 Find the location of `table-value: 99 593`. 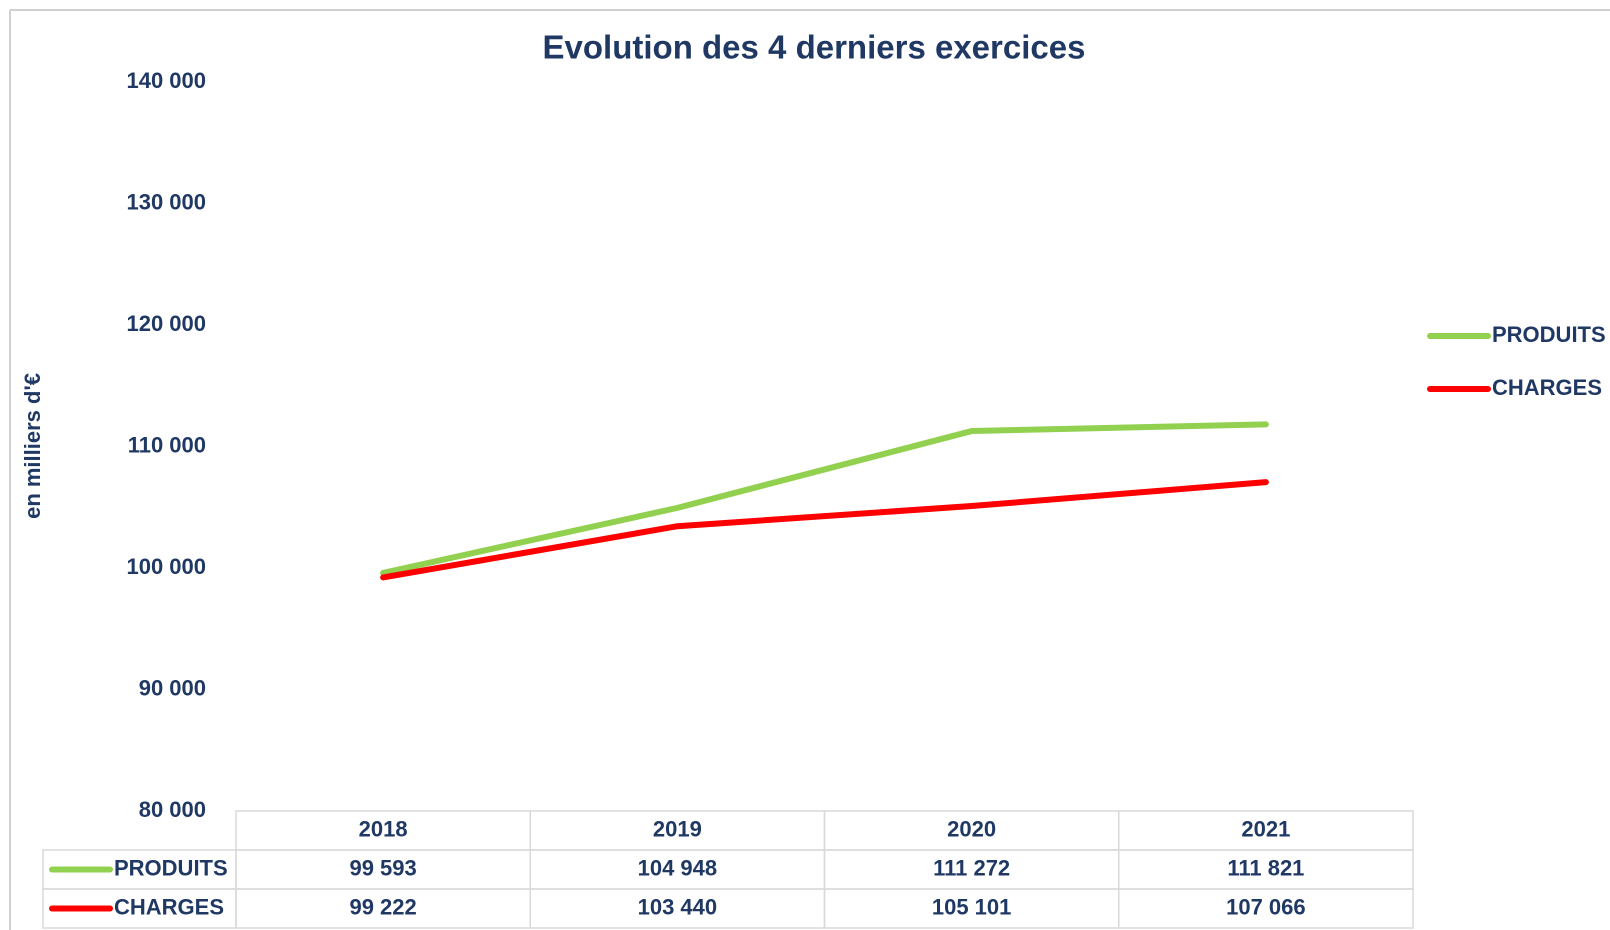

table-value: 99 593 is located at coordinates (382, 867).